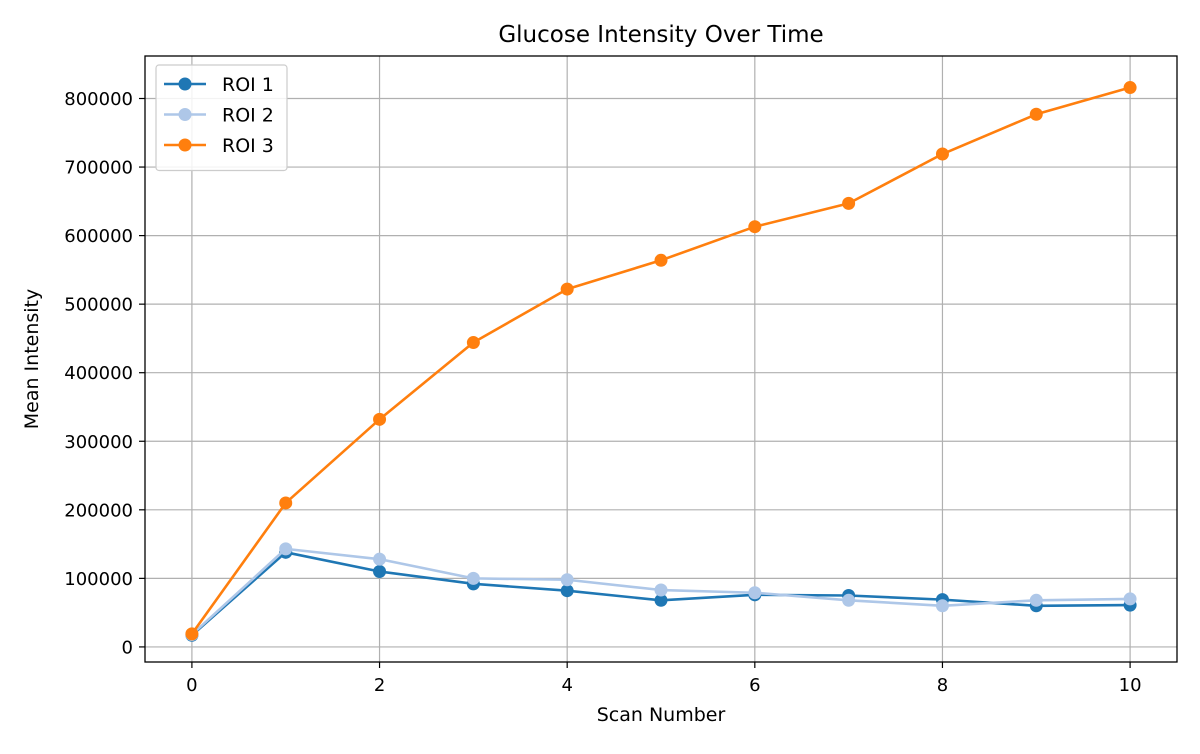 This screenshot has width=1200, height=754. What do you see at coordinates (98, 305) in the screenshot?
I see `y-tick-label: 500000` at bounding box center [98, 305].